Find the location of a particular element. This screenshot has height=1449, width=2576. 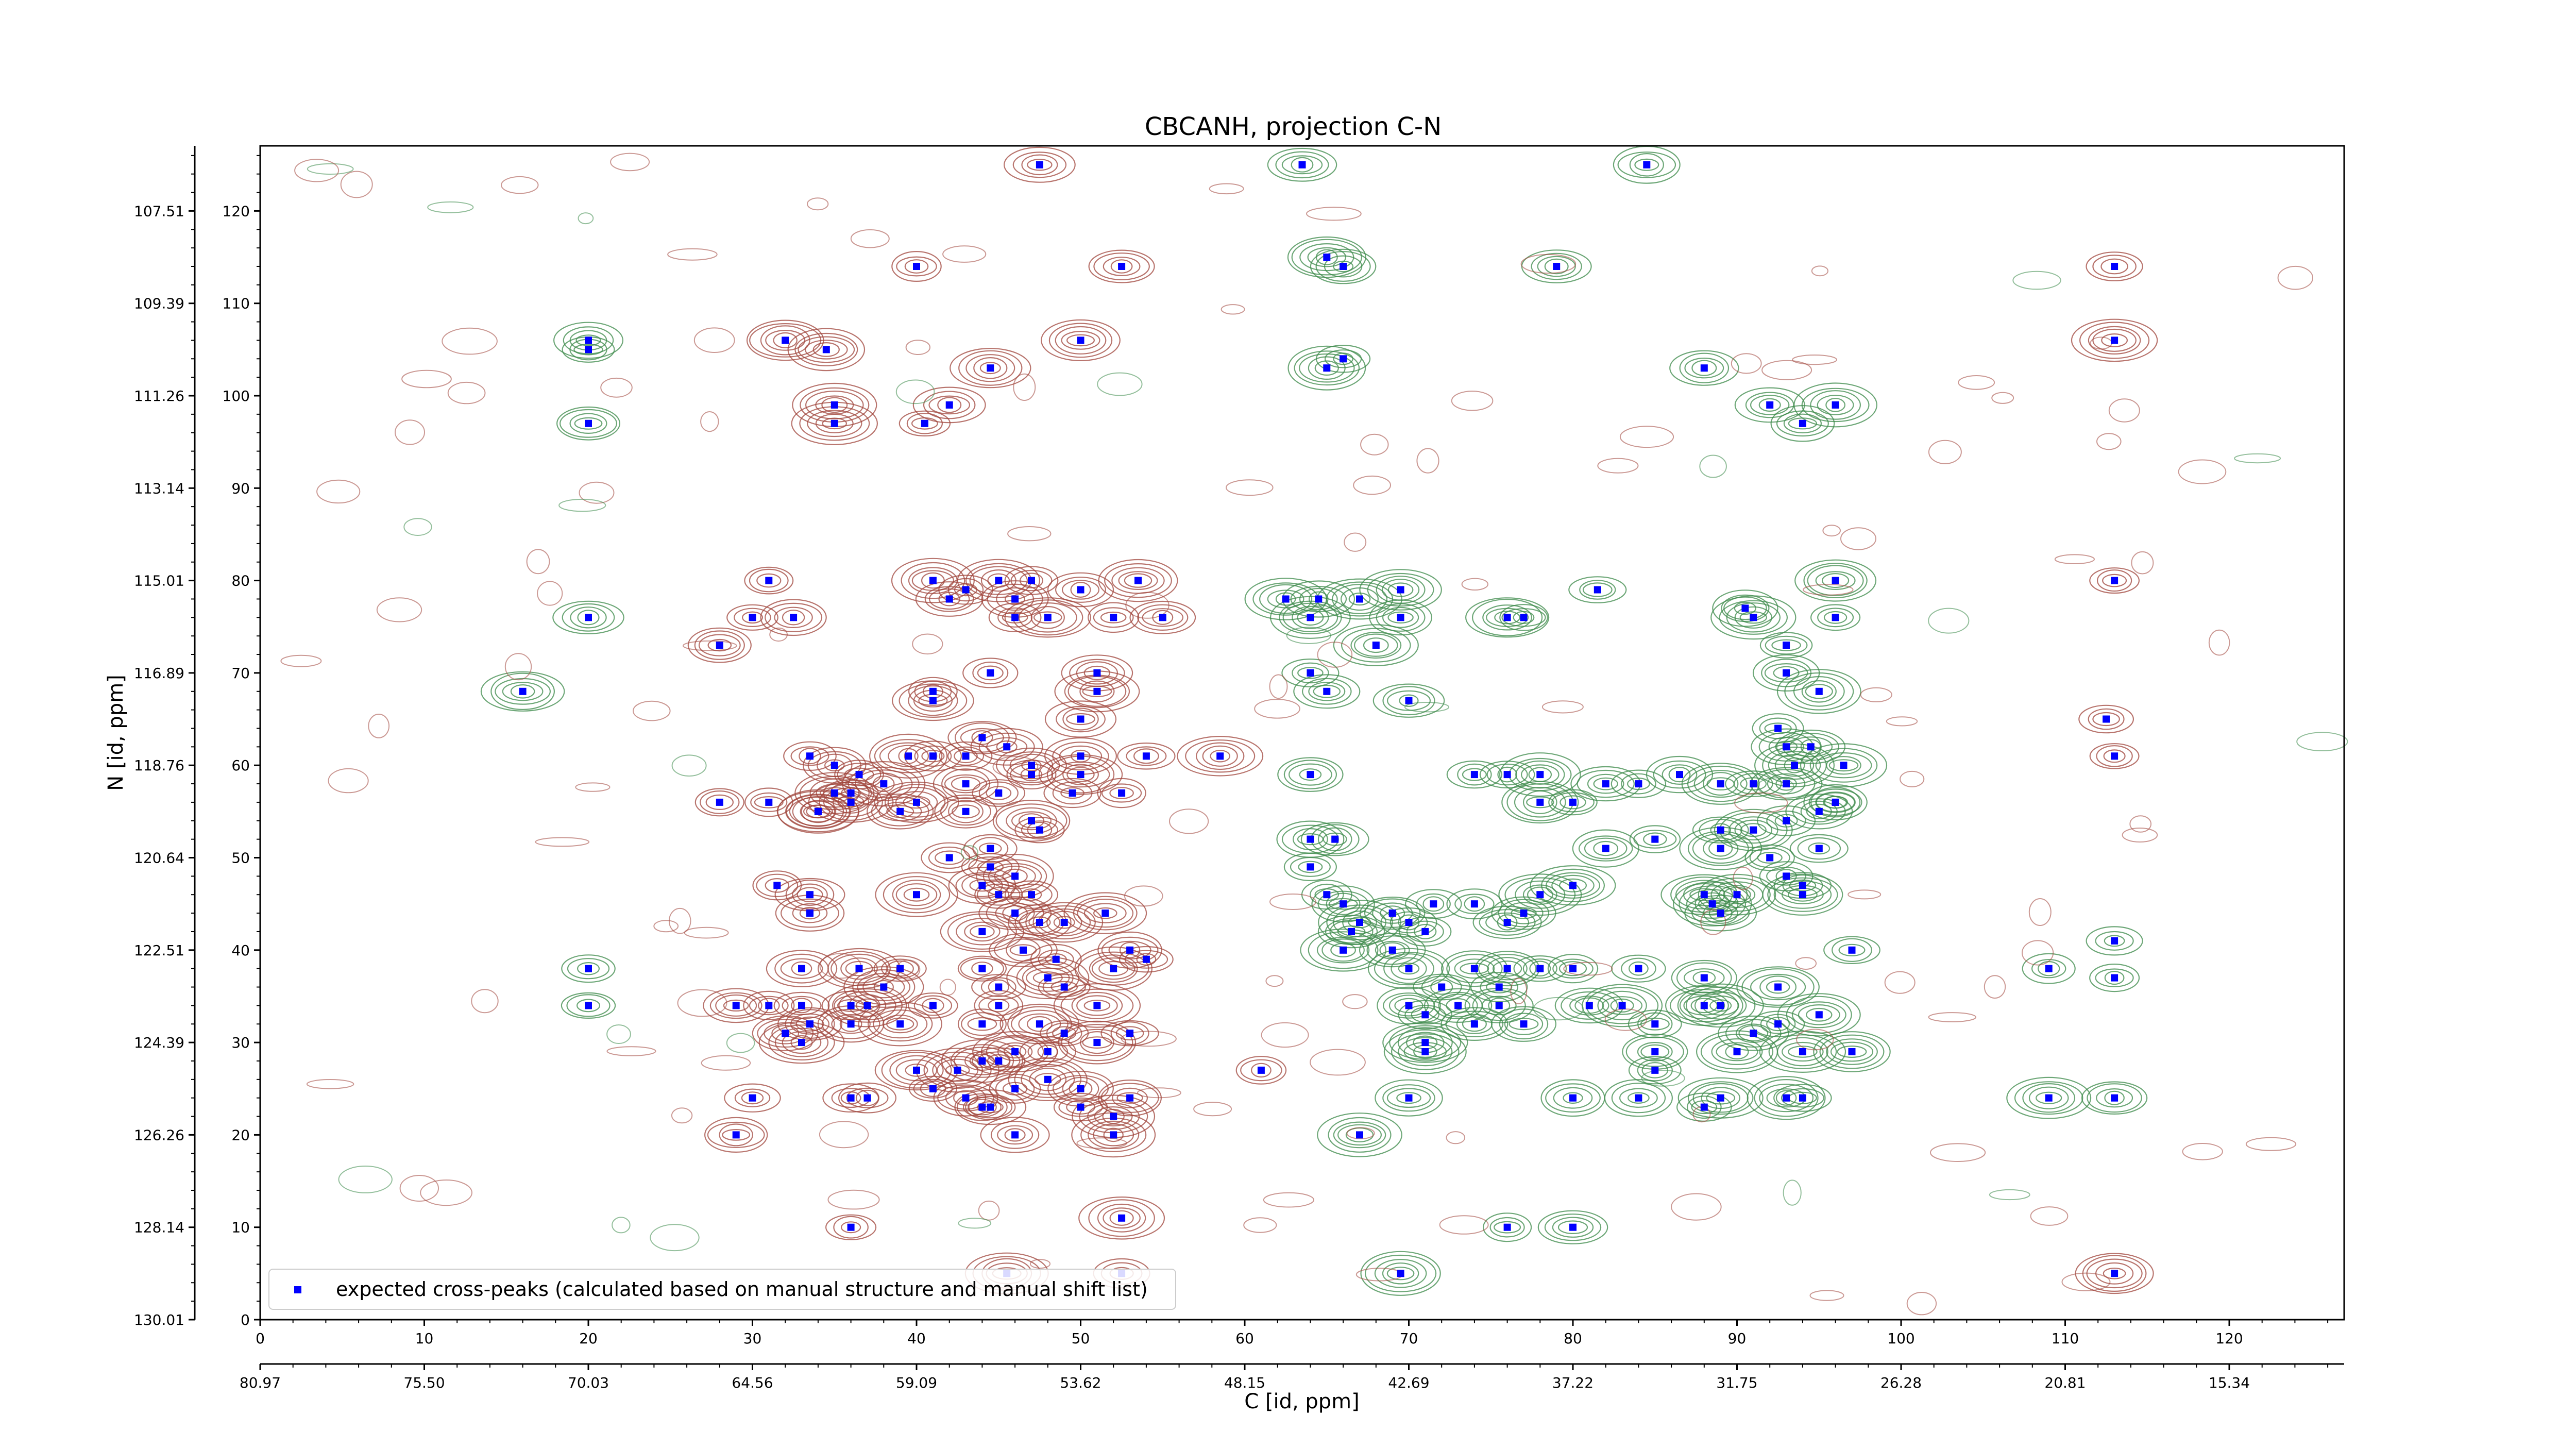

x-ppm-tick-label: 59.09 is located at coordinates (916, 1382).